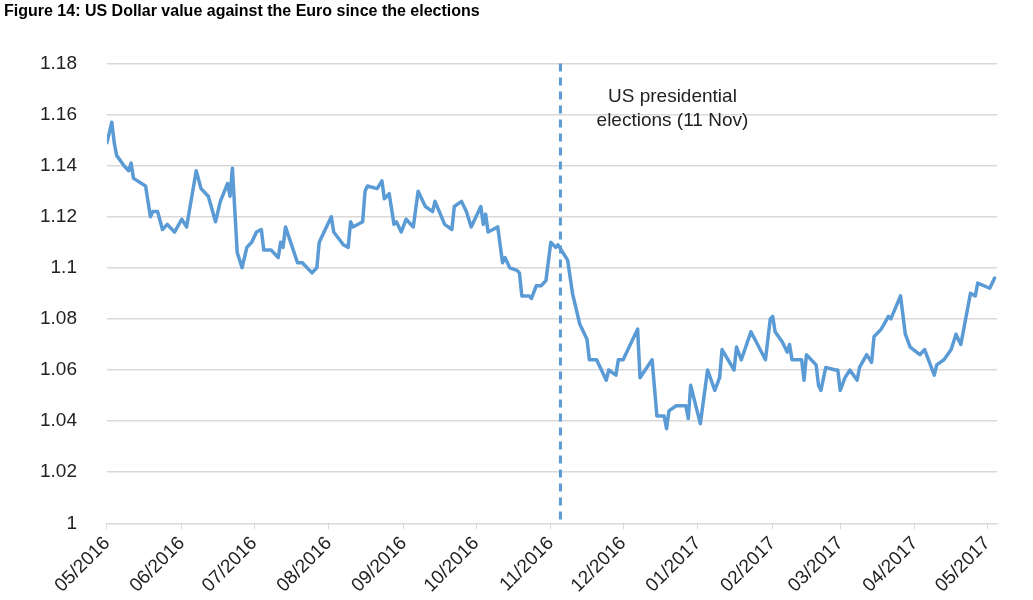  Describe the element at coordinates (58, 215) in the screenshot. I see `y-tick-label: 1.12` at that location.